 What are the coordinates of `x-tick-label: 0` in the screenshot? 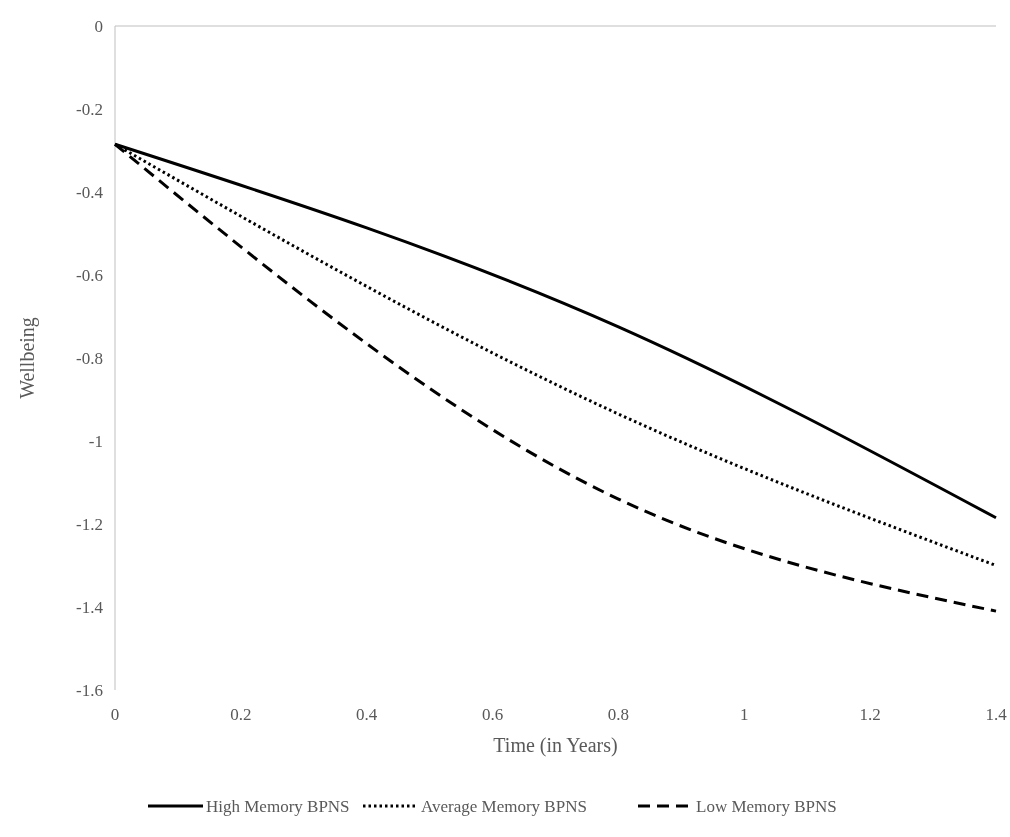 It's located at (115, 714).